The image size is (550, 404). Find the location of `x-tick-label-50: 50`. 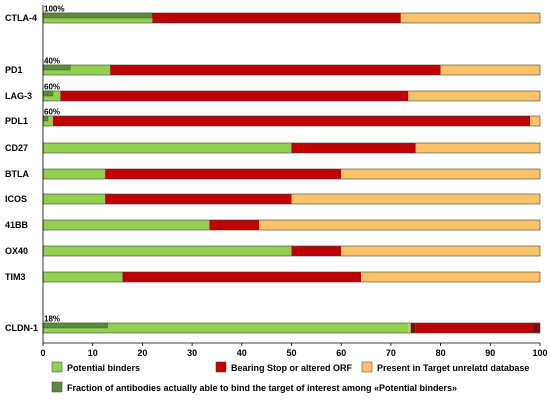

x-tick-label-50: 50 is located at coordinates (291, 353).